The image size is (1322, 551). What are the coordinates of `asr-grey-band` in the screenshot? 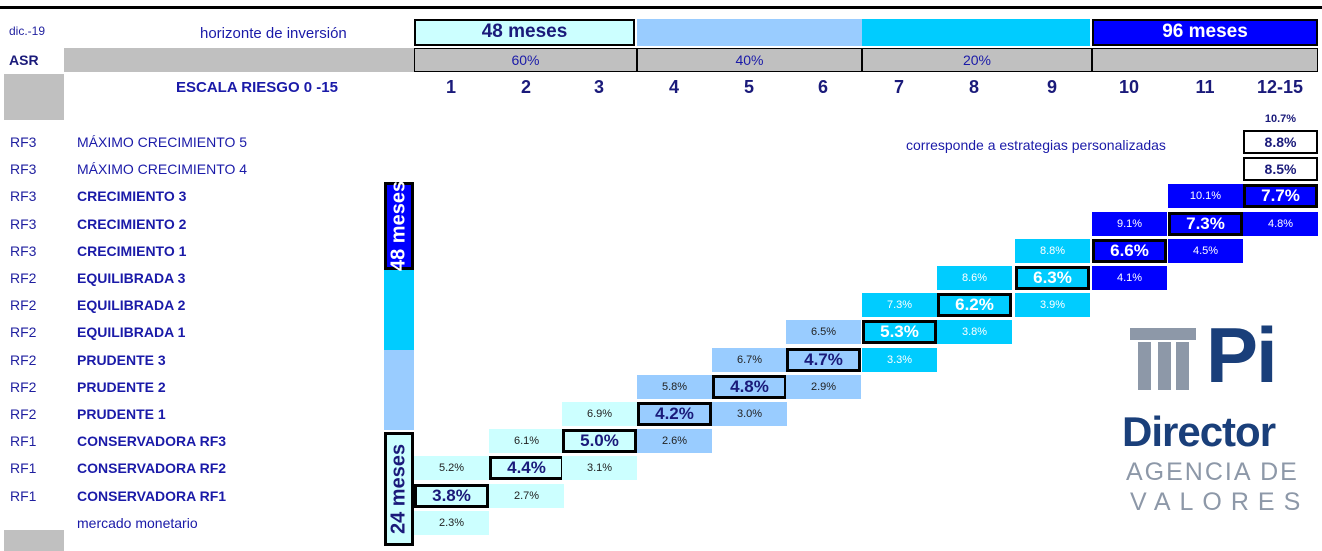 It's located at (239, 60).